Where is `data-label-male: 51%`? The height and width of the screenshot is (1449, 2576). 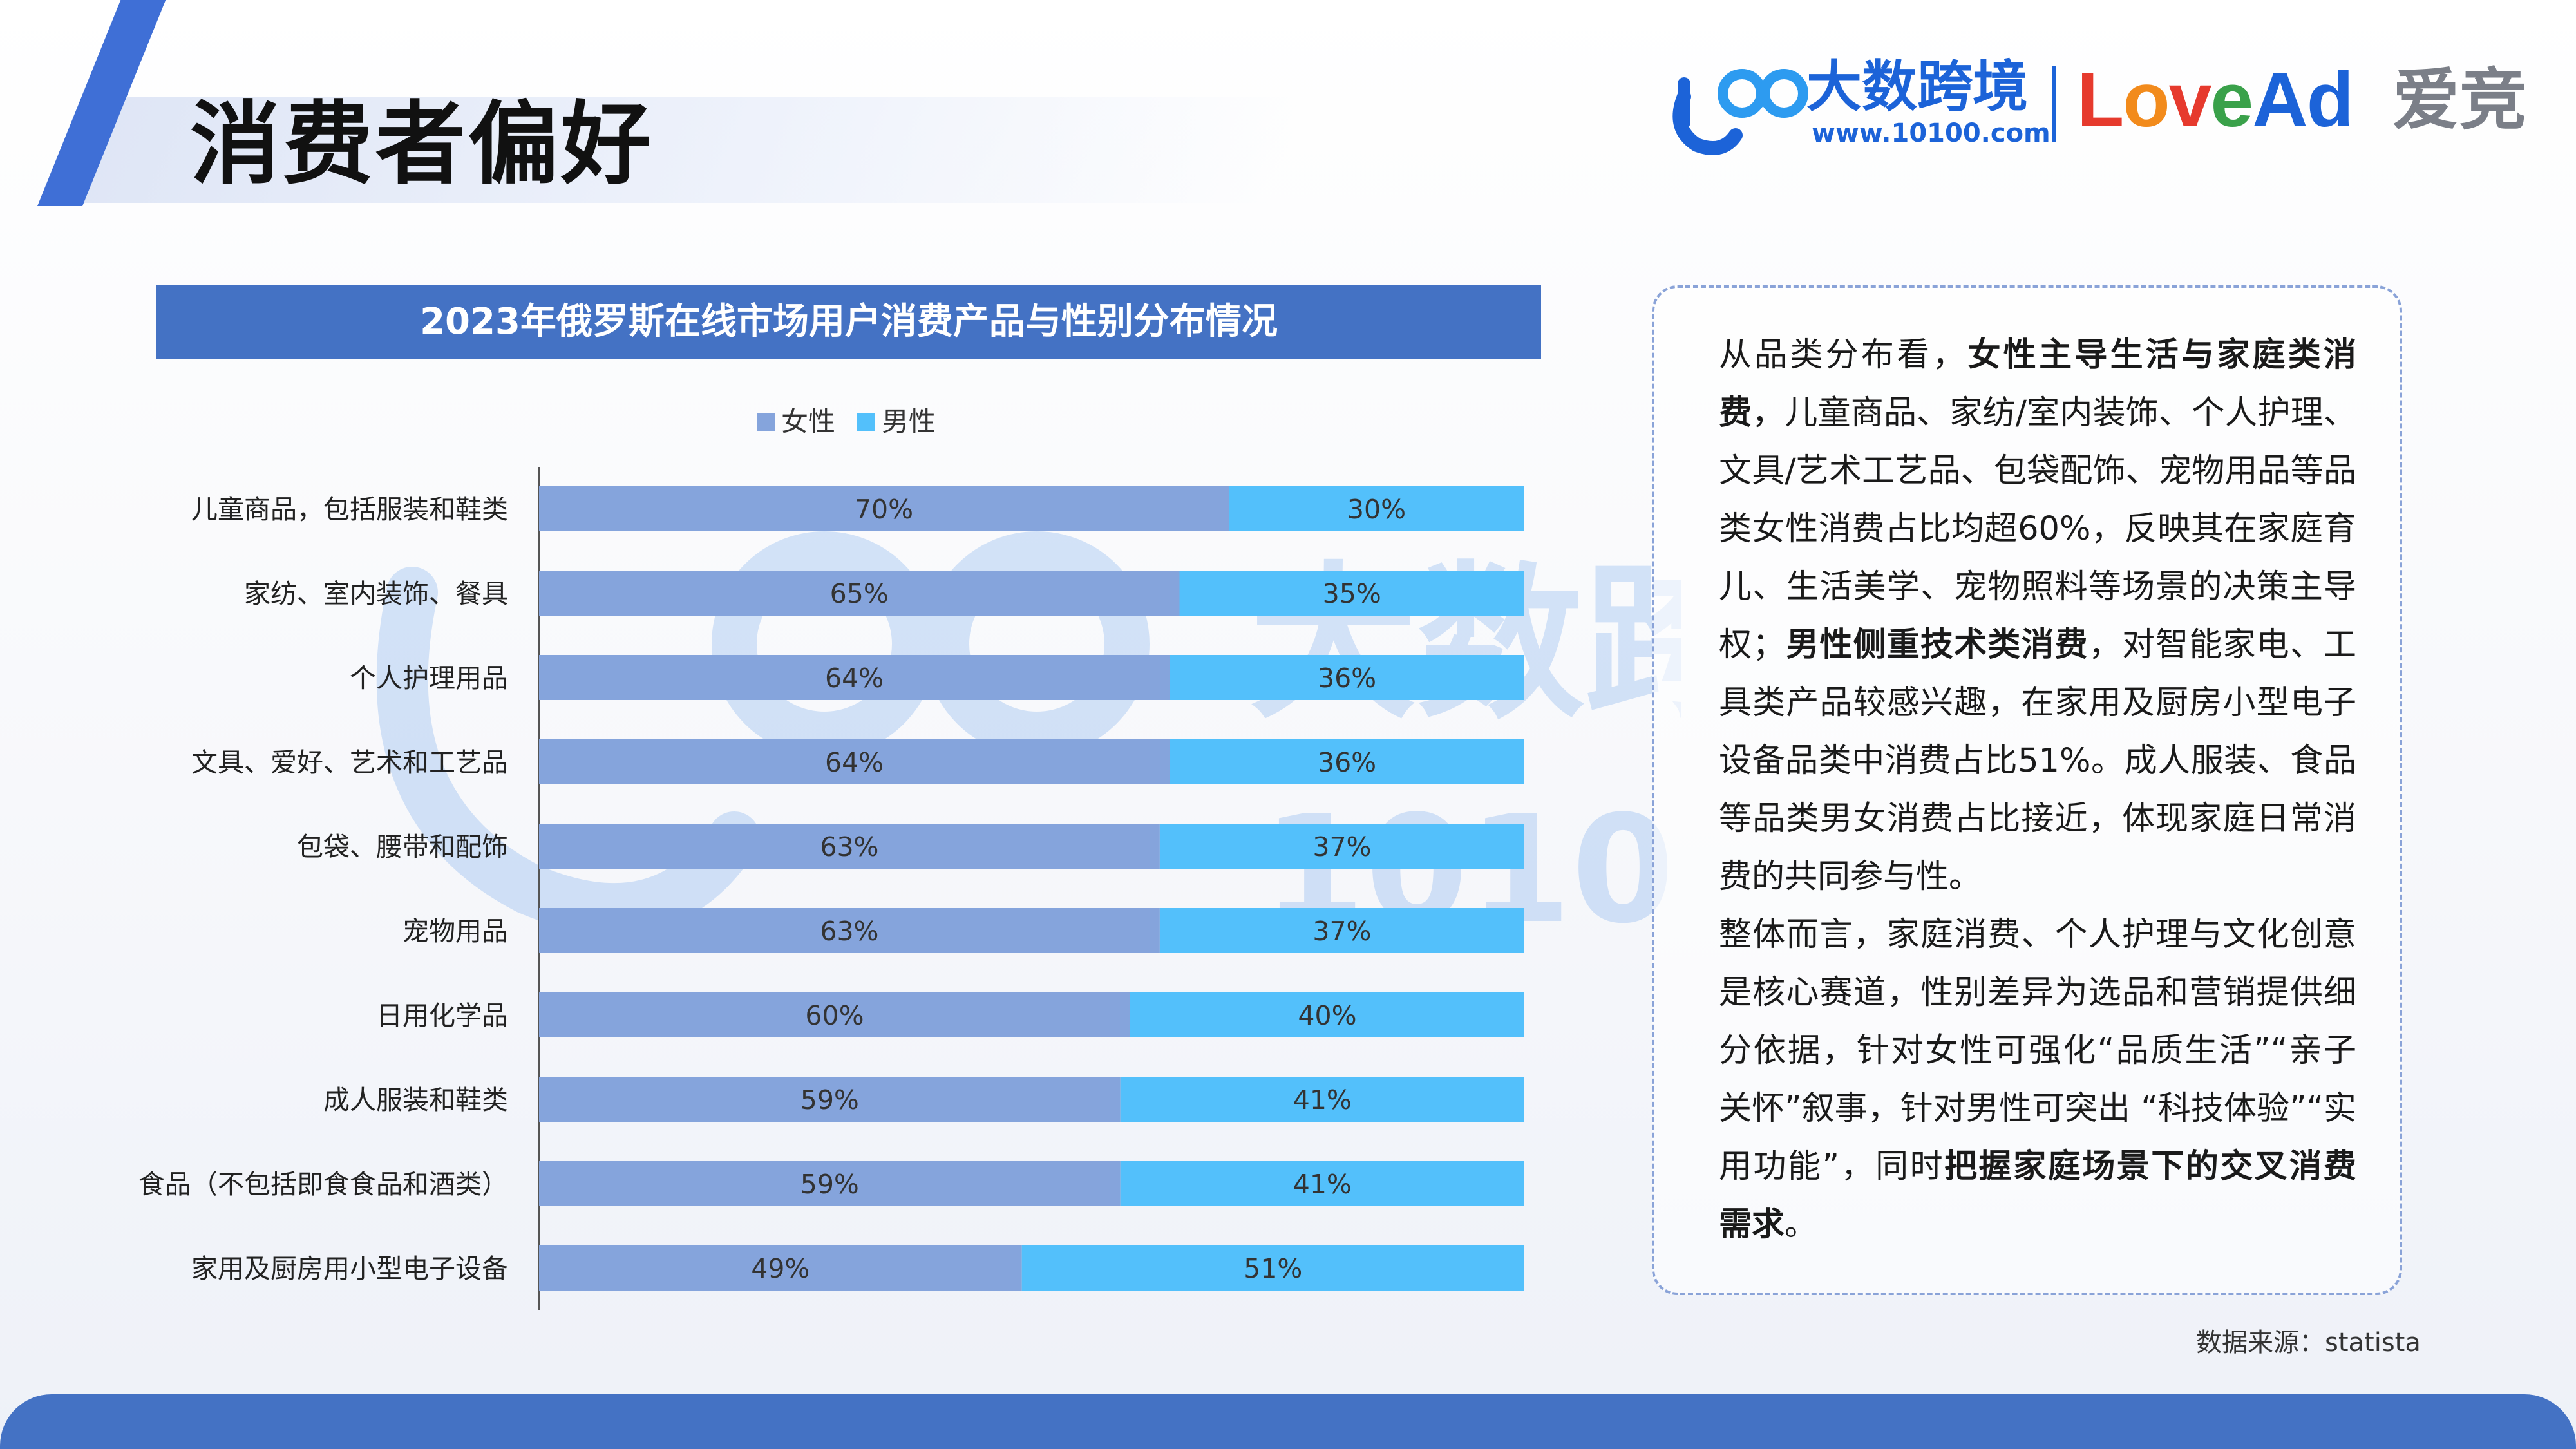 data-label-male: 51% is located at coordinates (1273, 1268).